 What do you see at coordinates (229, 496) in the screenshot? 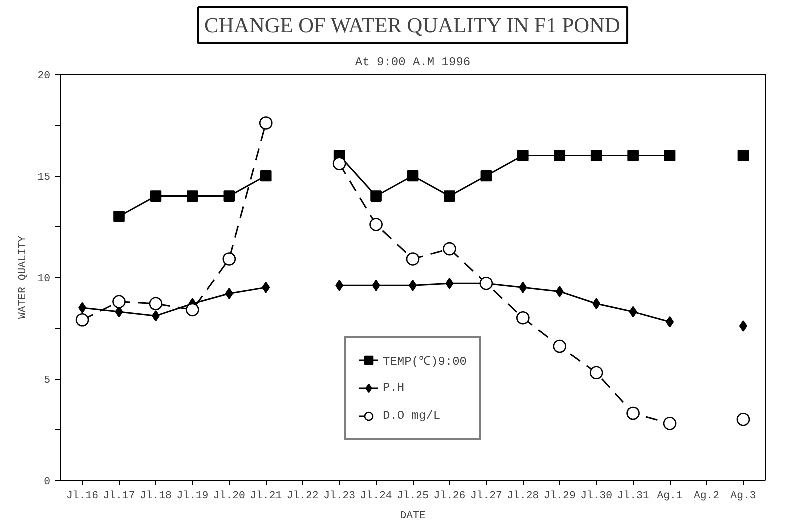
I see `x-tick-label: Jl.20` at bounding box center [229, 496].